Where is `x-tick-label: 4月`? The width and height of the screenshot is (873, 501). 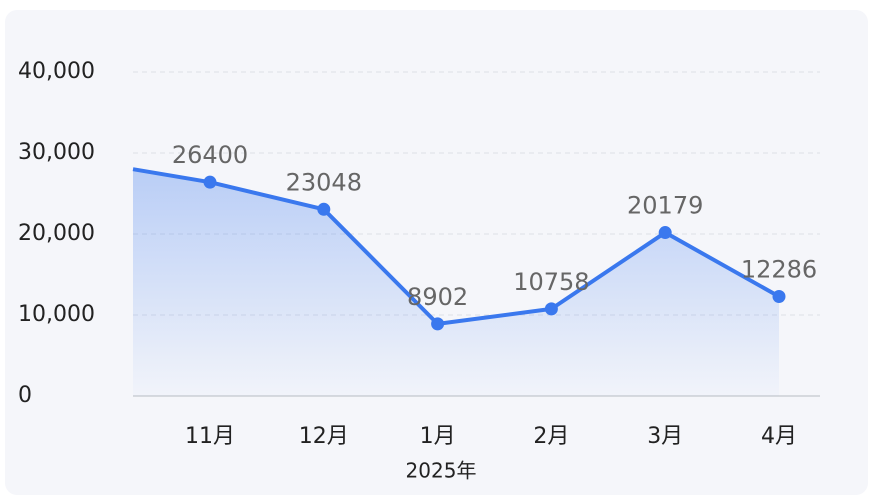
x-tick-label: 4月 is located at coordinates (779, 436).